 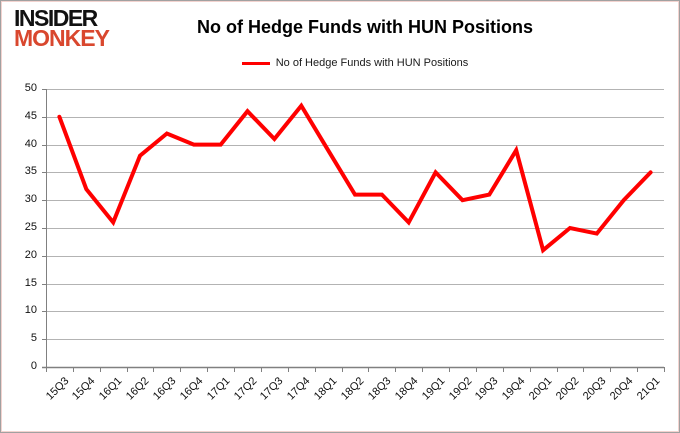 What do you see at coordinates (30, 171) in the screenshot?
I see `y-axis-label-35: 35` at bounding box center [30, 171].